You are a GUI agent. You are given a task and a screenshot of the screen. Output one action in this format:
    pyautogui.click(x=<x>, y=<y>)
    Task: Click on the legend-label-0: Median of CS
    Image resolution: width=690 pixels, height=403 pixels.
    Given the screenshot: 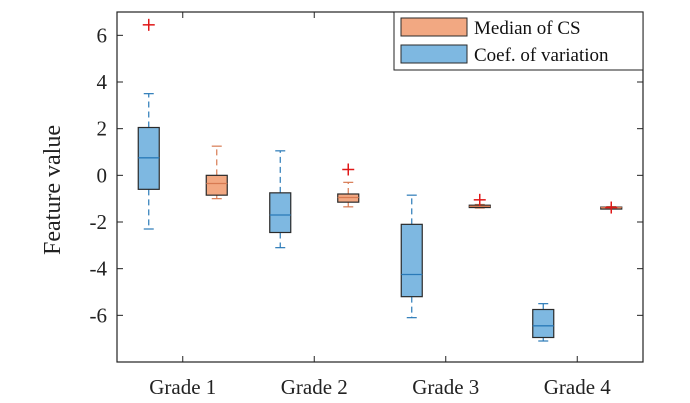 What is the action you would take?
    pyautogui.click(x=527, y=28)
    